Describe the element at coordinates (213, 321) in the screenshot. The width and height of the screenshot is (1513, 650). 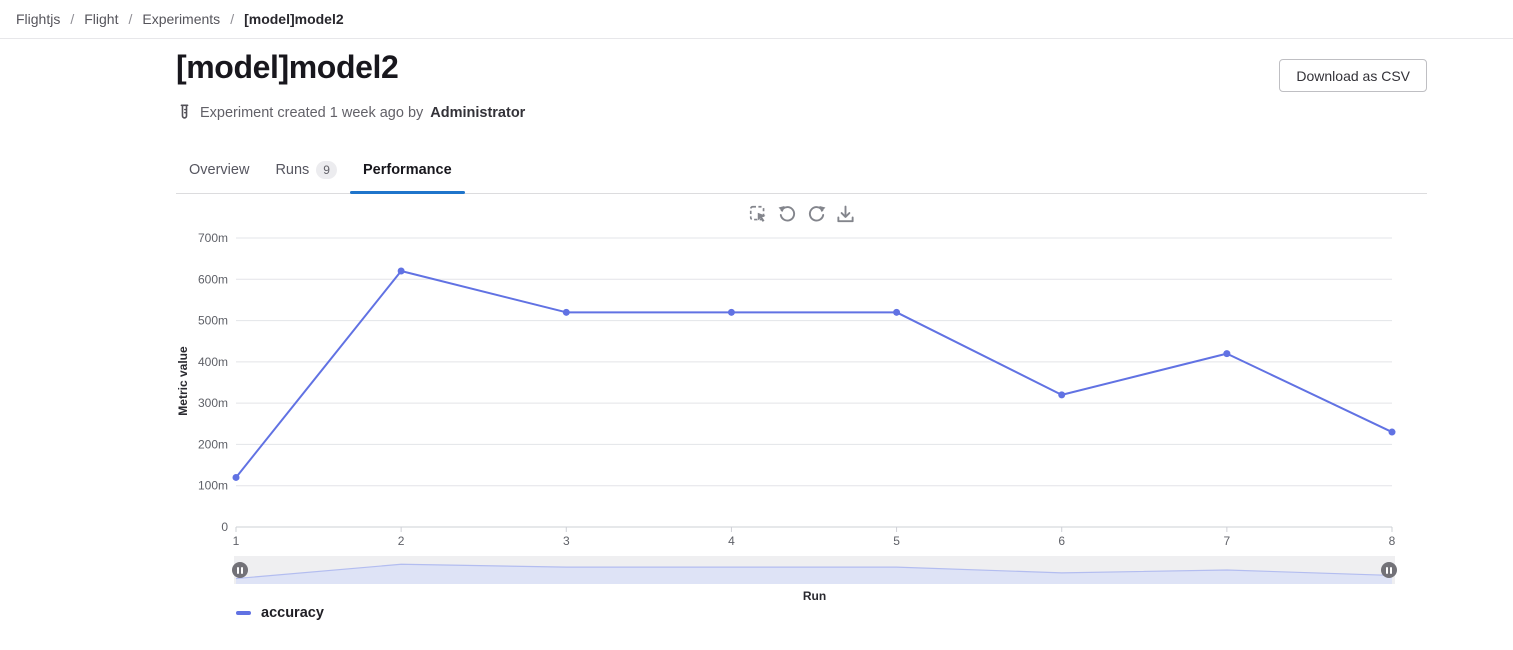
I see `y-tick-label: 500m` at that location.